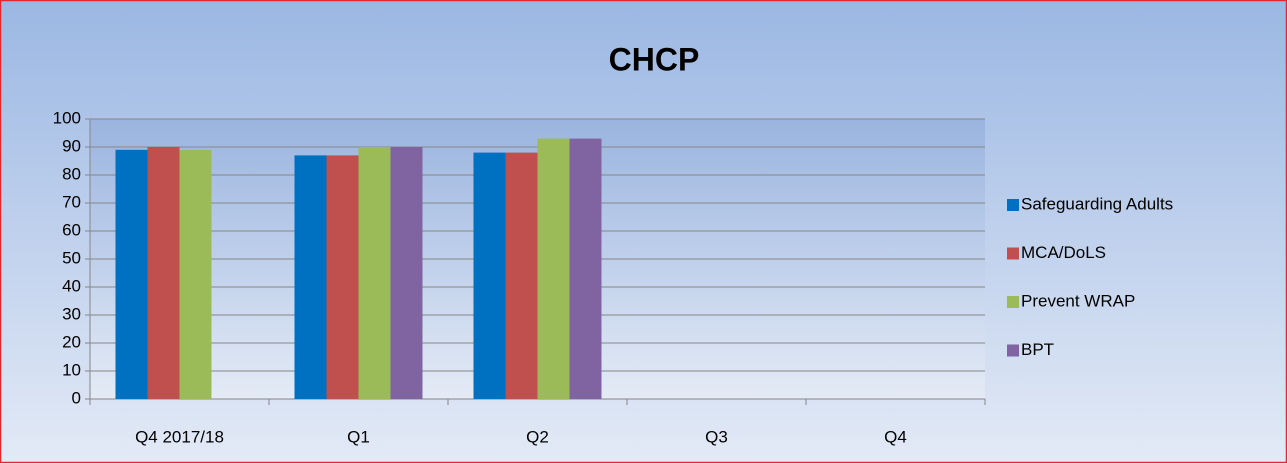 The image size is (1287, 463). What do you see at coordinates (71, 285) in the screenshot?
I see `y-tick-label: 40` at bounding box center [71, 285].